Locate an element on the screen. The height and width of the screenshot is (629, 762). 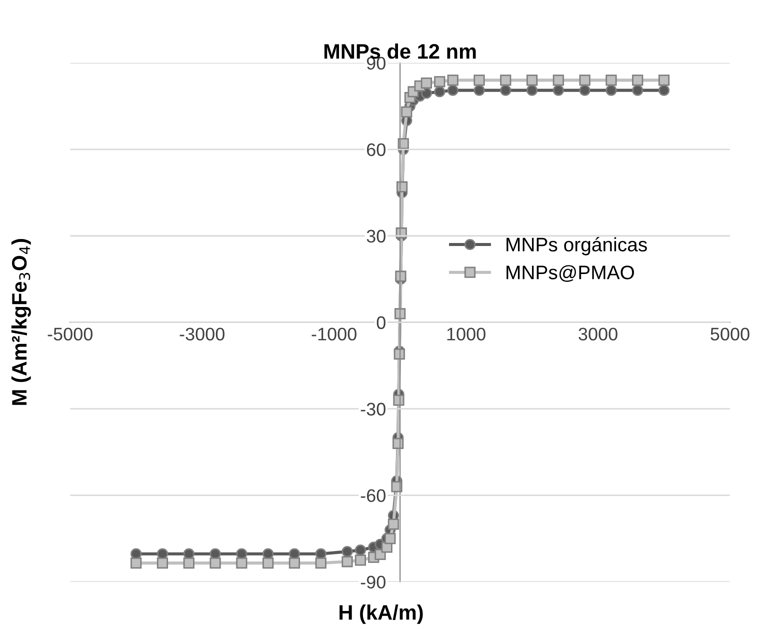
y-tick-label: 90 is located at coordinates (376, 63).